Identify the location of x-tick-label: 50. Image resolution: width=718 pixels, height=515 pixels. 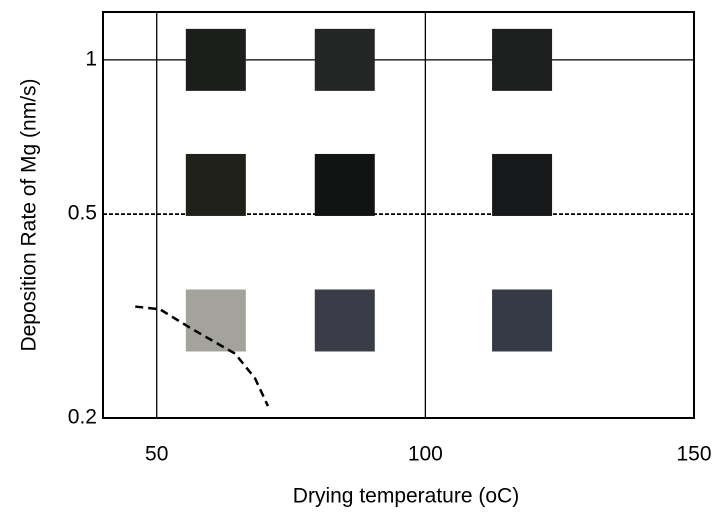
(156, 454).